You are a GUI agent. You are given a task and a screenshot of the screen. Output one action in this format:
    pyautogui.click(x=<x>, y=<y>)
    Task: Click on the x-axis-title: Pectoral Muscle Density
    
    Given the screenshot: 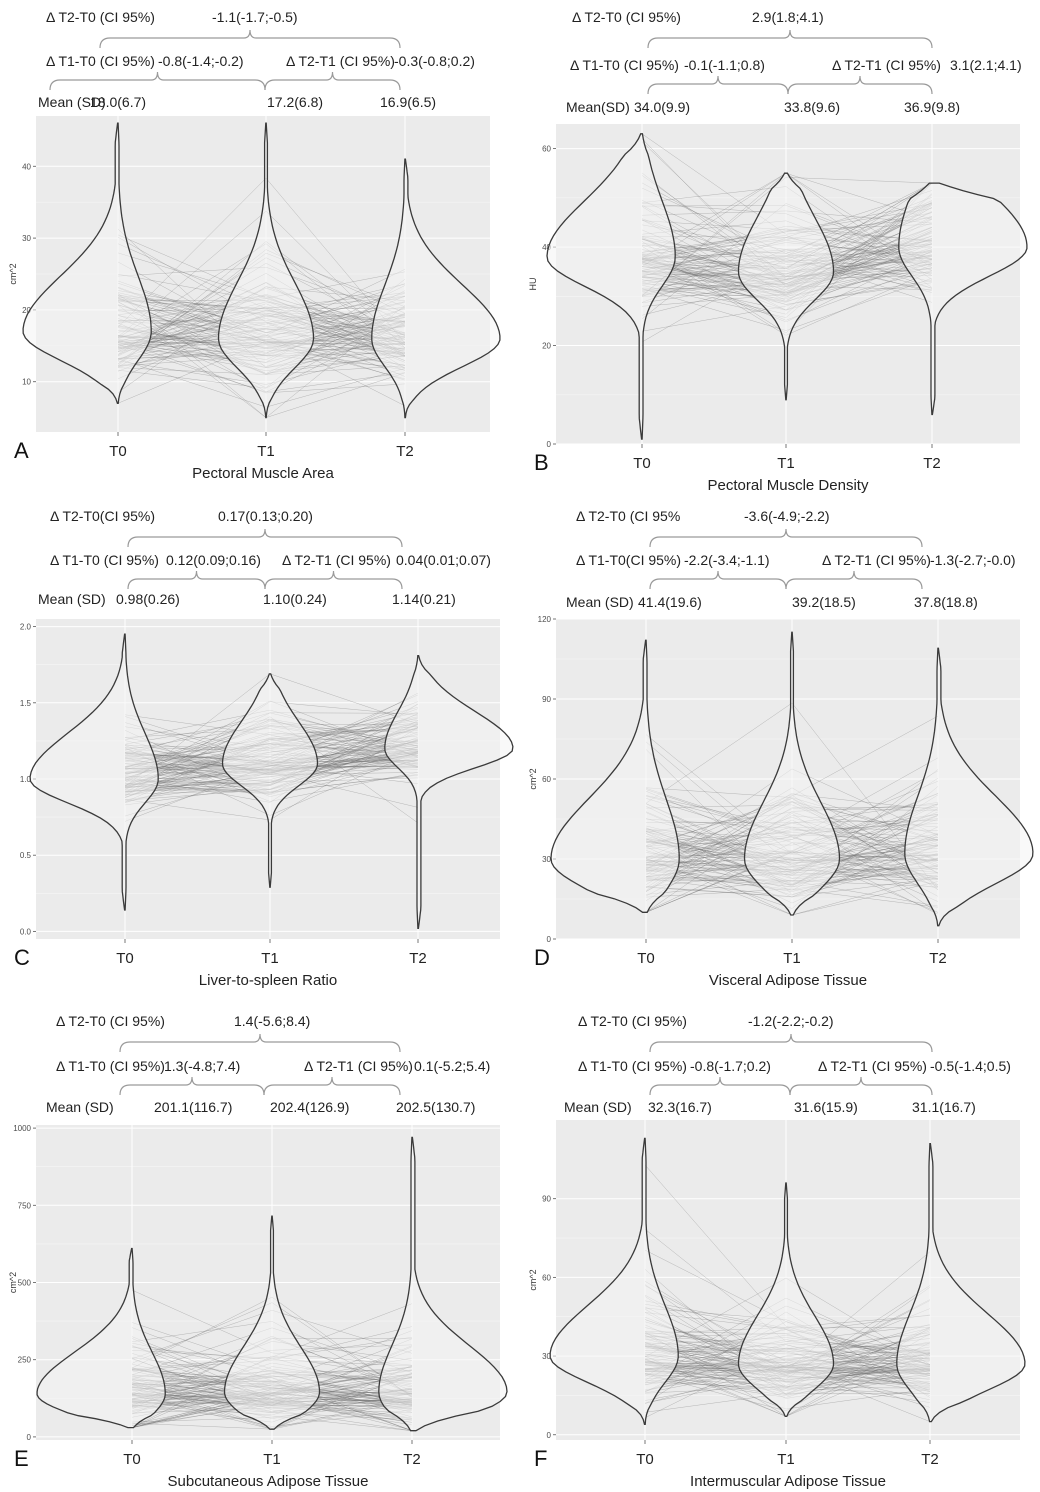 What is the action you would take?
    pyautogui.click(x=788, y=485)
    